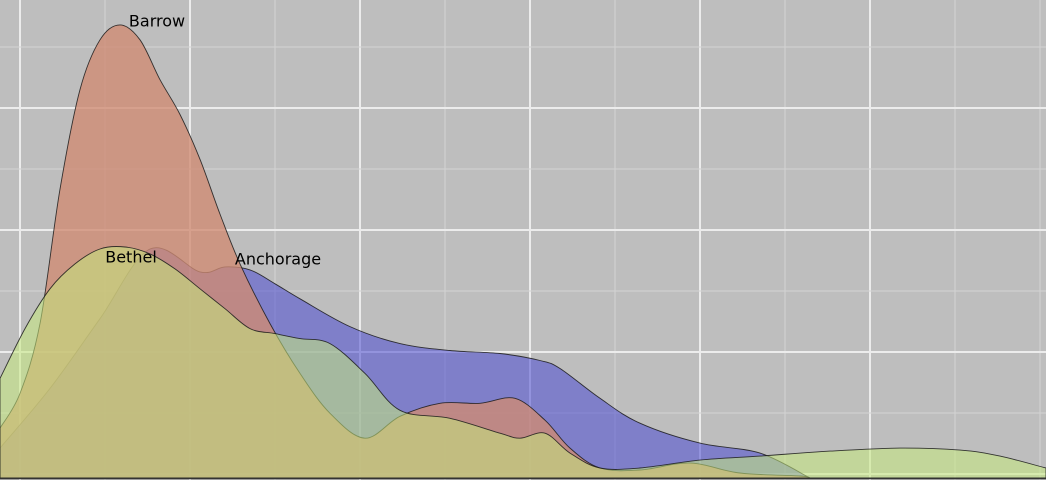  What do you see at coordinates (278, 258) in the screenshot?
I see `label-anchorage: Anchorage` at bounding box center [278, 258].